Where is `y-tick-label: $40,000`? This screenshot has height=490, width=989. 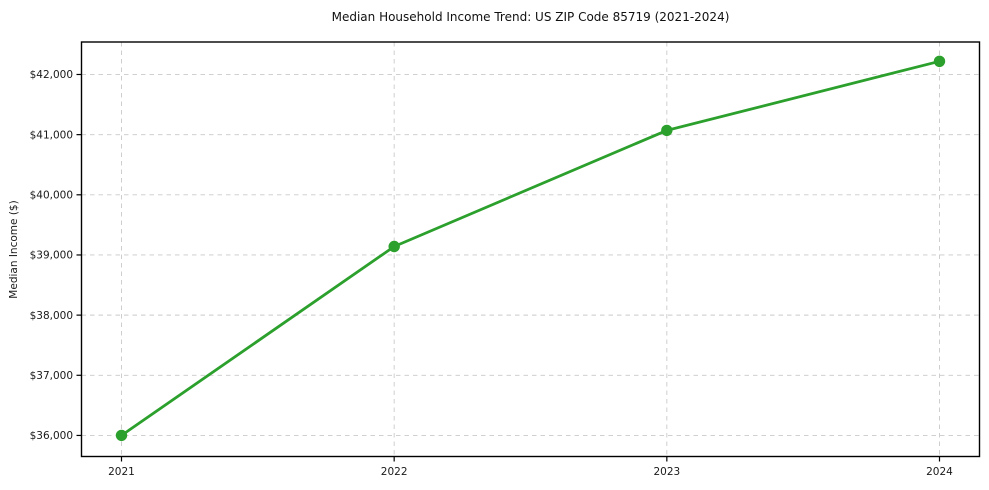
y-tick-label: $40,000 is located at coordinates (51, 196).